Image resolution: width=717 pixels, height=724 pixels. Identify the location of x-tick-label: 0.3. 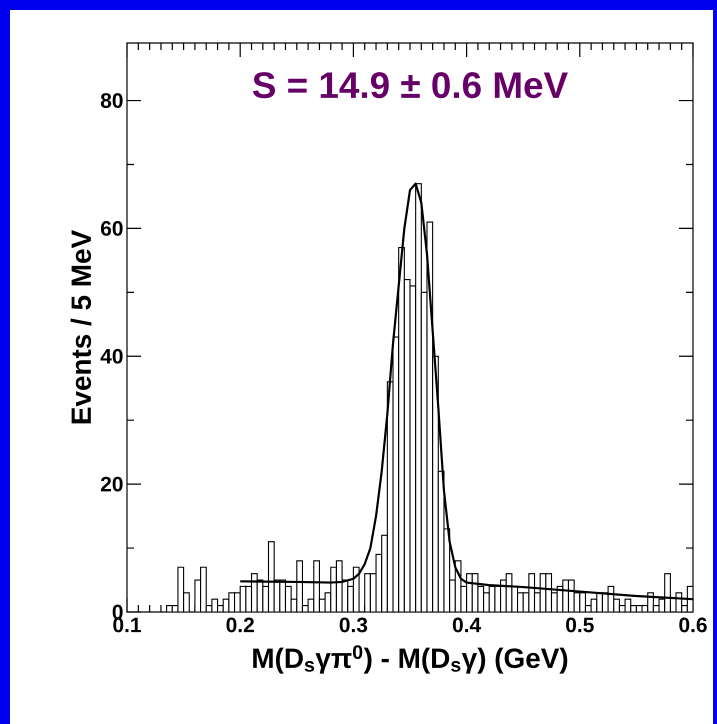
(354, 625).